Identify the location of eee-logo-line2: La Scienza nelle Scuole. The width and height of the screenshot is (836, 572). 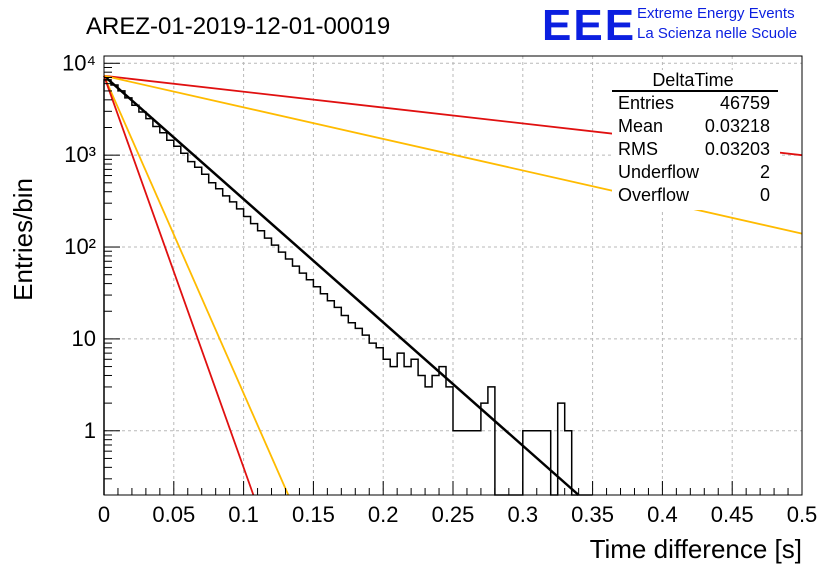
(717, 33).